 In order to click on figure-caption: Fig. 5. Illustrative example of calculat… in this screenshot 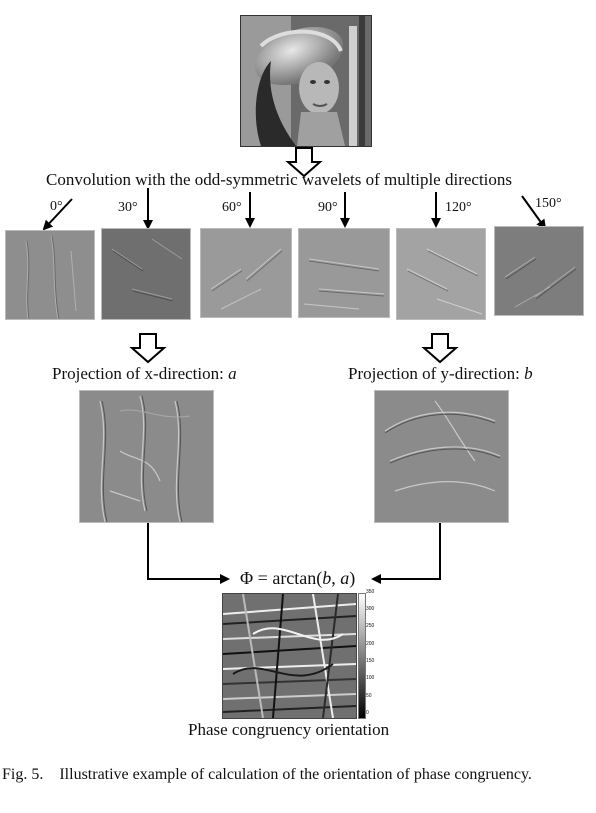, I will do `click(292, 774)`.